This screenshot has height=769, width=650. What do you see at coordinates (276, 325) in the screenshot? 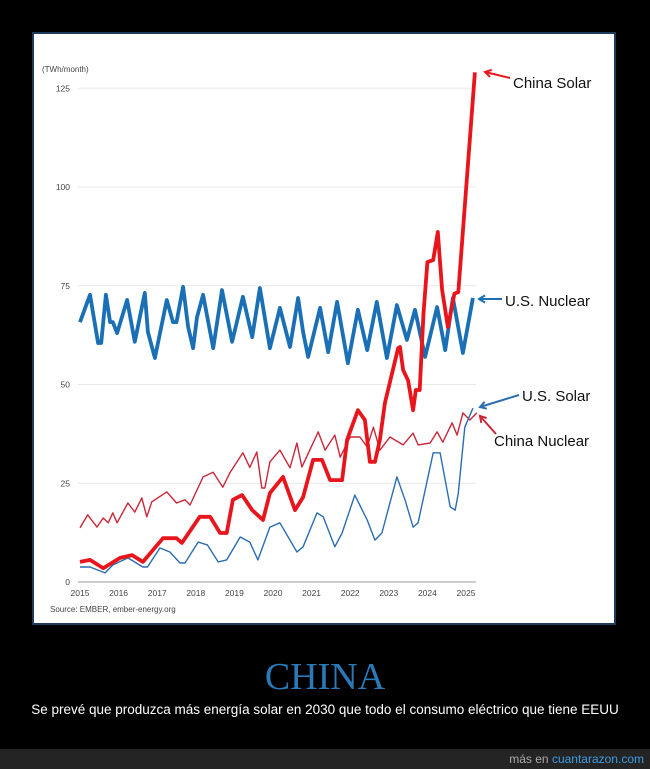
I see `series-line-u-s-nuclear` at bounding box center [276, 325].